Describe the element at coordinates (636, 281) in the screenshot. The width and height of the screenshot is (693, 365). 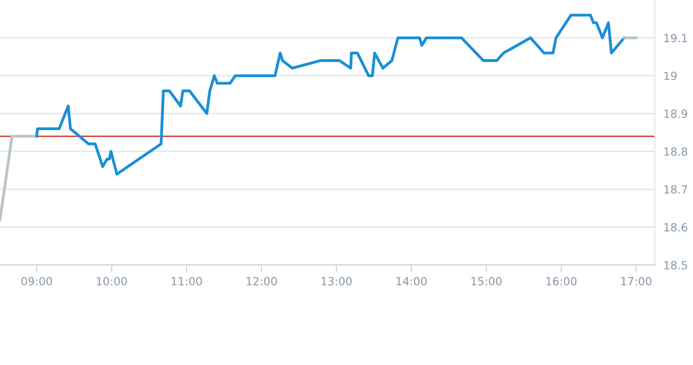
I see `x-tick-label: 17:00` at that location.